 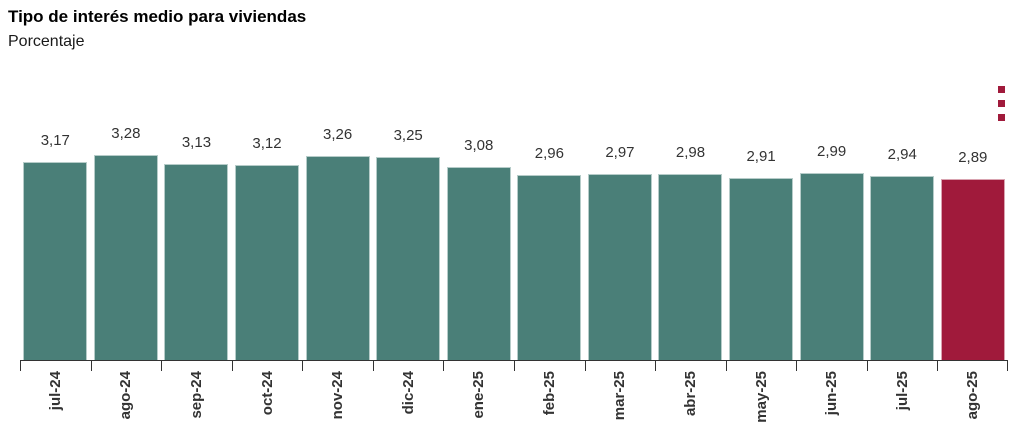 I want to click on bar-column-jul-25: 2,94, so click(x=902, y=253).